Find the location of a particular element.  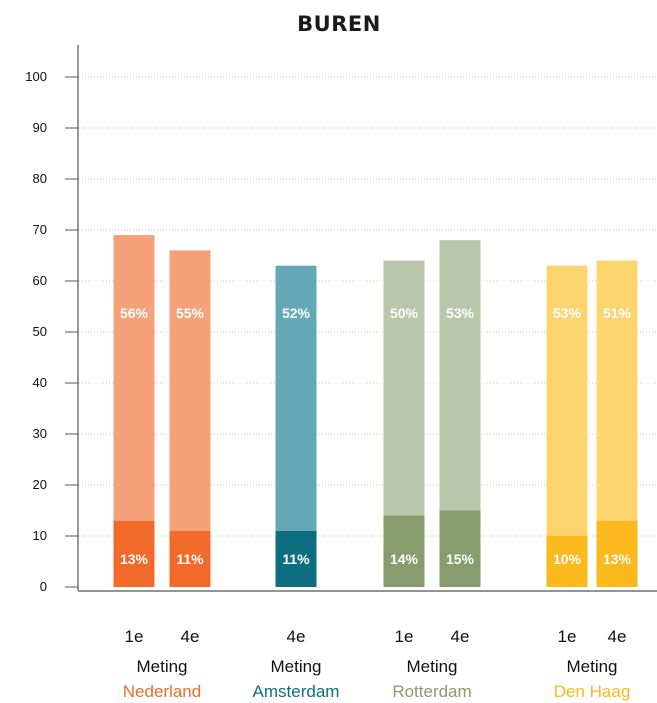

data-label-upper: 50% is located at coordinates (404, 313).